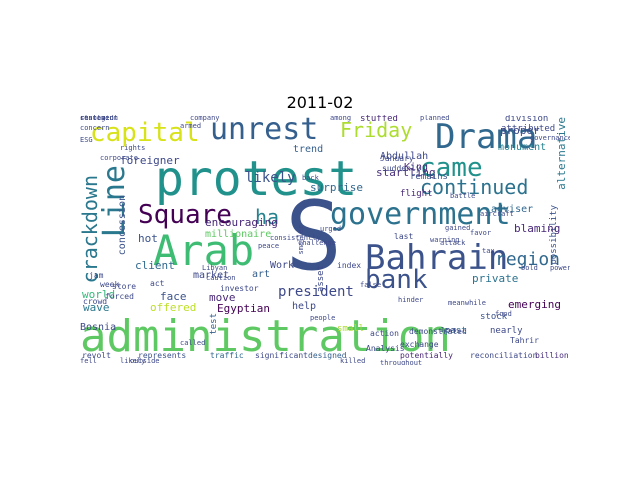 The height and width of the screenshot is (480, 640). Describe the element at coordinates (150, 160) in the screenshot. I see `word-foreigner: foreigner` at that location.